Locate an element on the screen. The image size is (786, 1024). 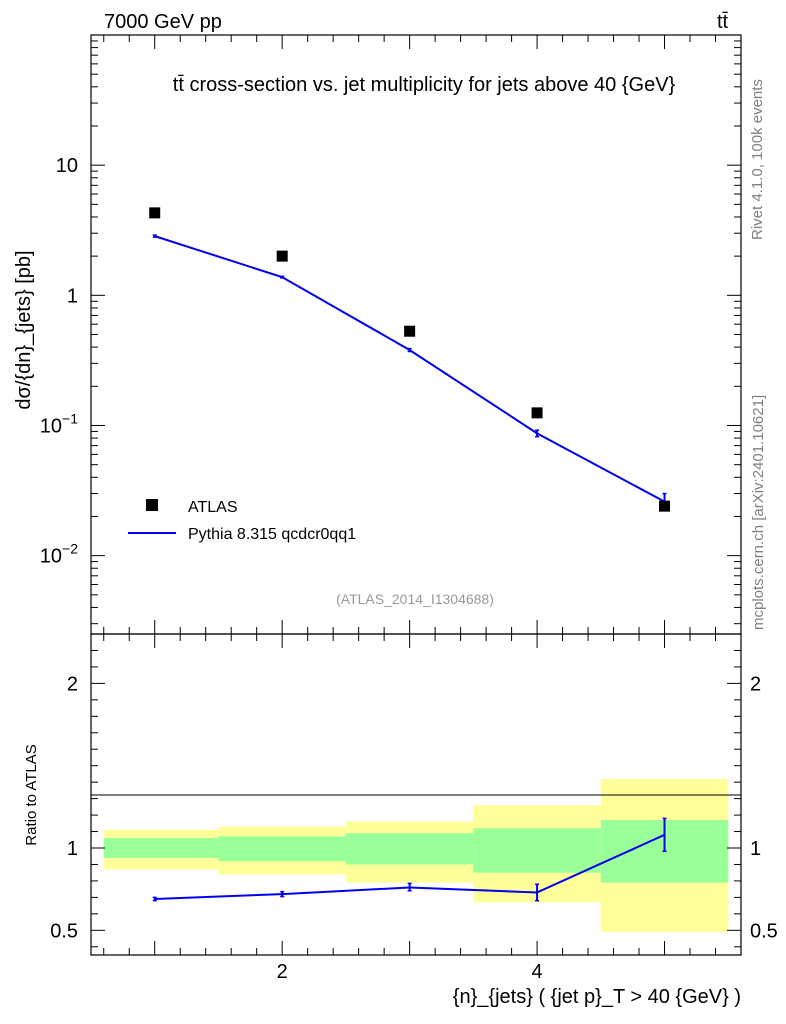
legend: ATLAS Pythia 8.315 qcdcr0qq1 is located at coordinates (242, 521).